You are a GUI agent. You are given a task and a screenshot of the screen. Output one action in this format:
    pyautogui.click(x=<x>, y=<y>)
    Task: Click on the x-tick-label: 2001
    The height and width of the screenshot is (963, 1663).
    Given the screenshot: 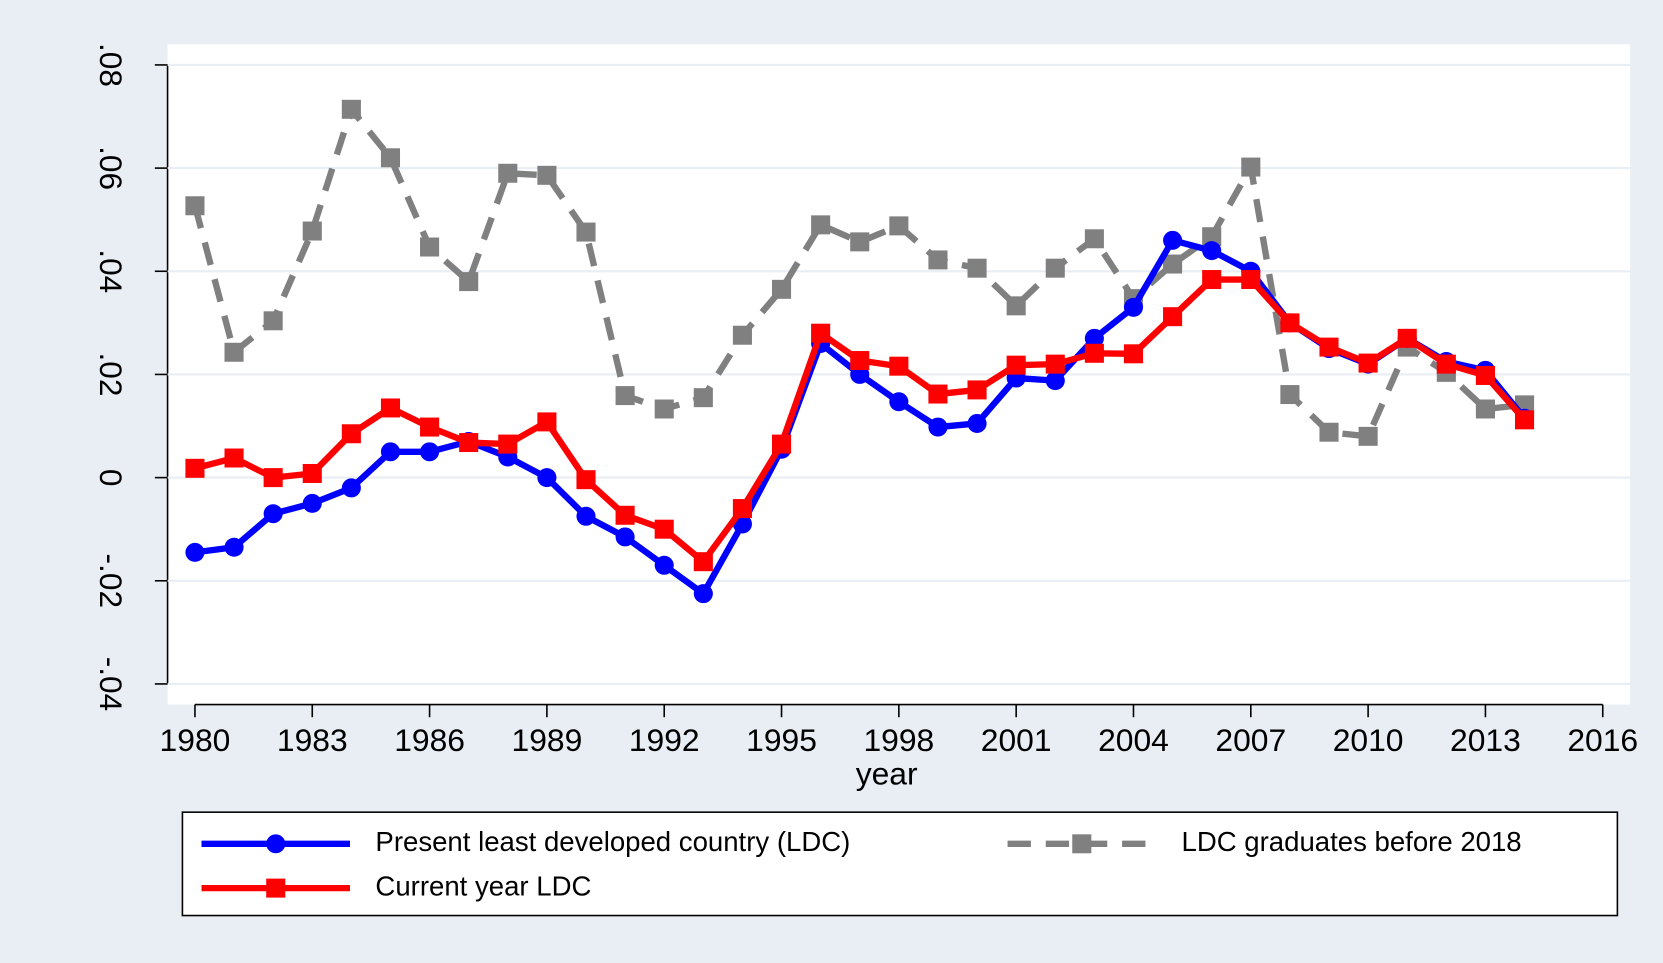 What is the action you would take?
    pyautogui.click(x=1016, y=740)
    